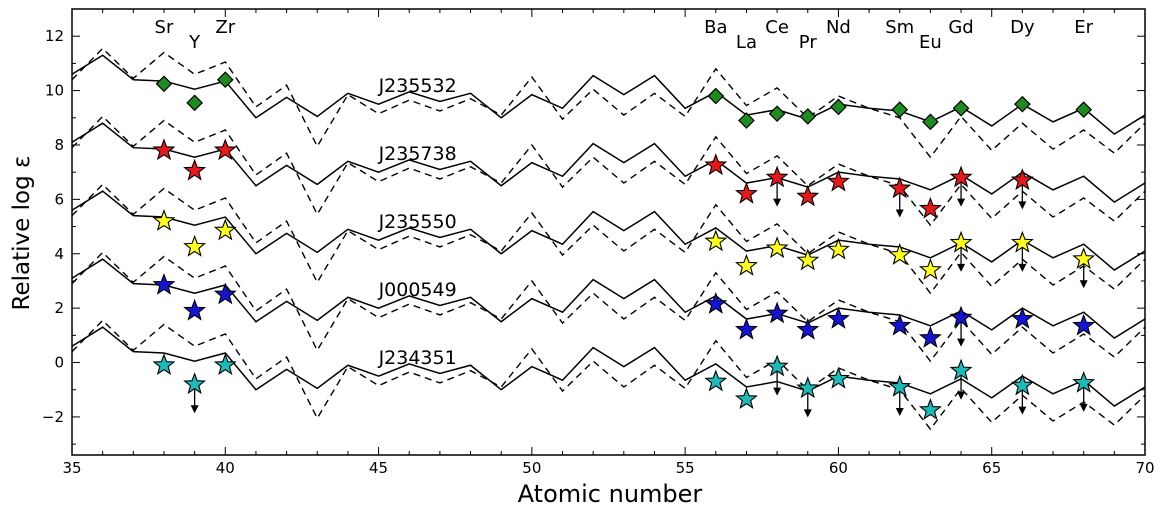 The width and height of the screenshot is (1163, 506). What do you see at coordinates (225, 27) in the screenshot?
I see `element-label-Zr: Zr` at bounding box center [225, 27].